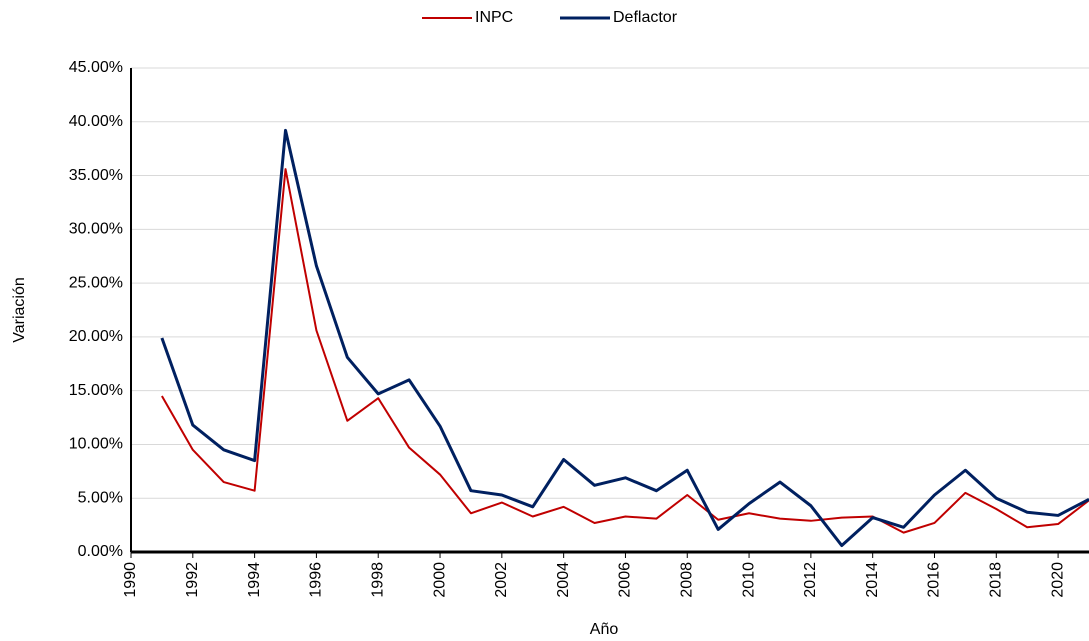 This screenshot has height=641, width=1089. Describe the element at coordinates (96, 444) in the screenshot. I see `y-tick-label: 10.00%` at that location.